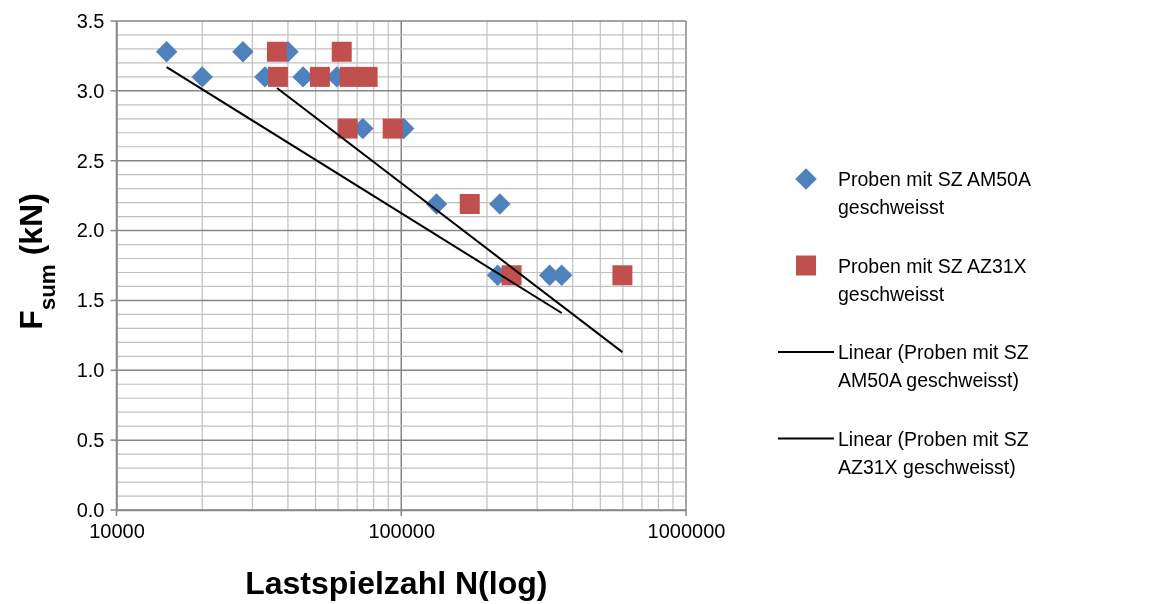  I want to click on y-tick-label: 1.0, so click(90, 370).